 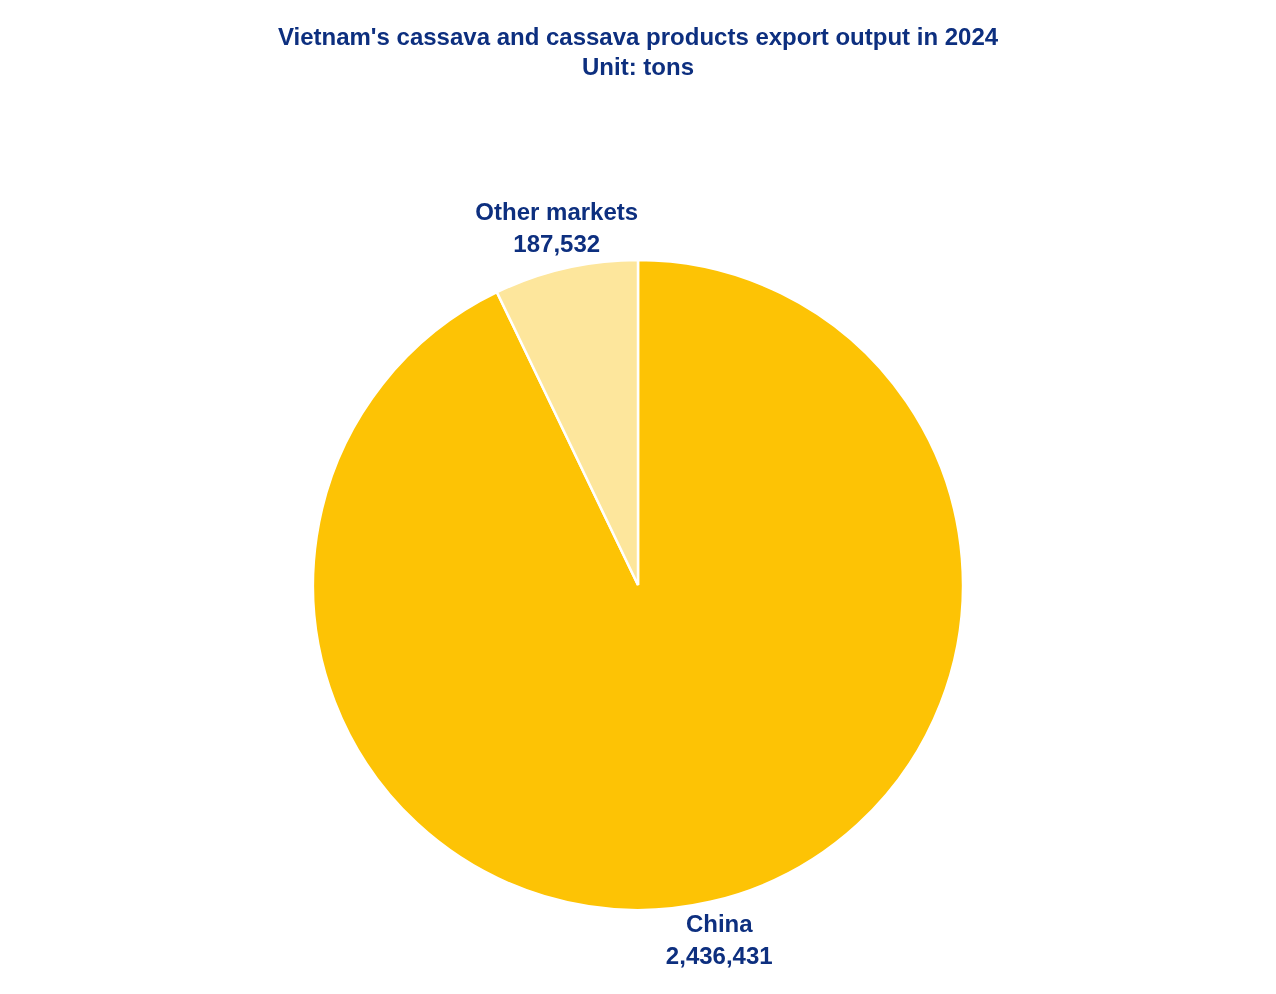 I want to click on chart-title: Vietnam's cassava and cassava products export output in 2024, so click(x=638, y=36).